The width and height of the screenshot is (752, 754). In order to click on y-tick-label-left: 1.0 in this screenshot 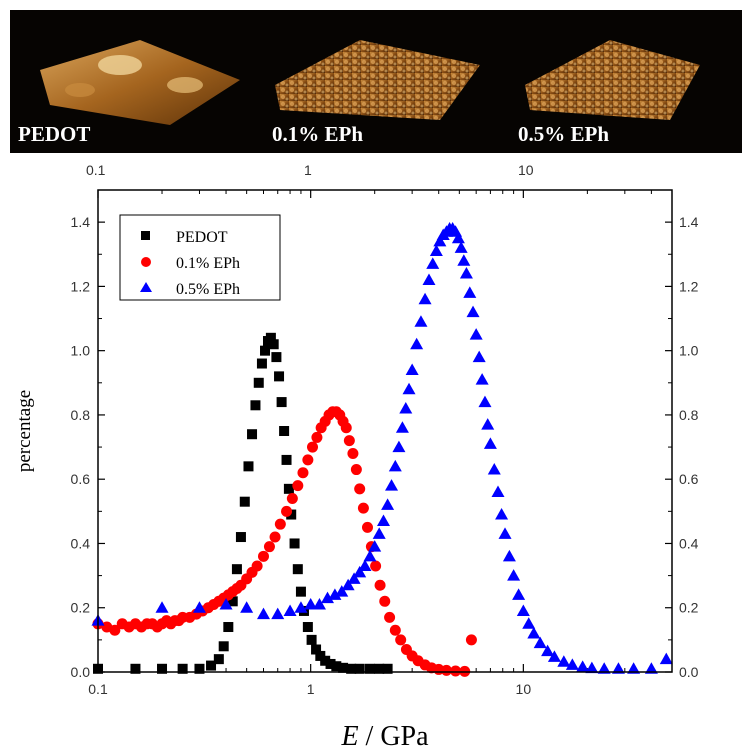, I will do `click(81, 351)`.